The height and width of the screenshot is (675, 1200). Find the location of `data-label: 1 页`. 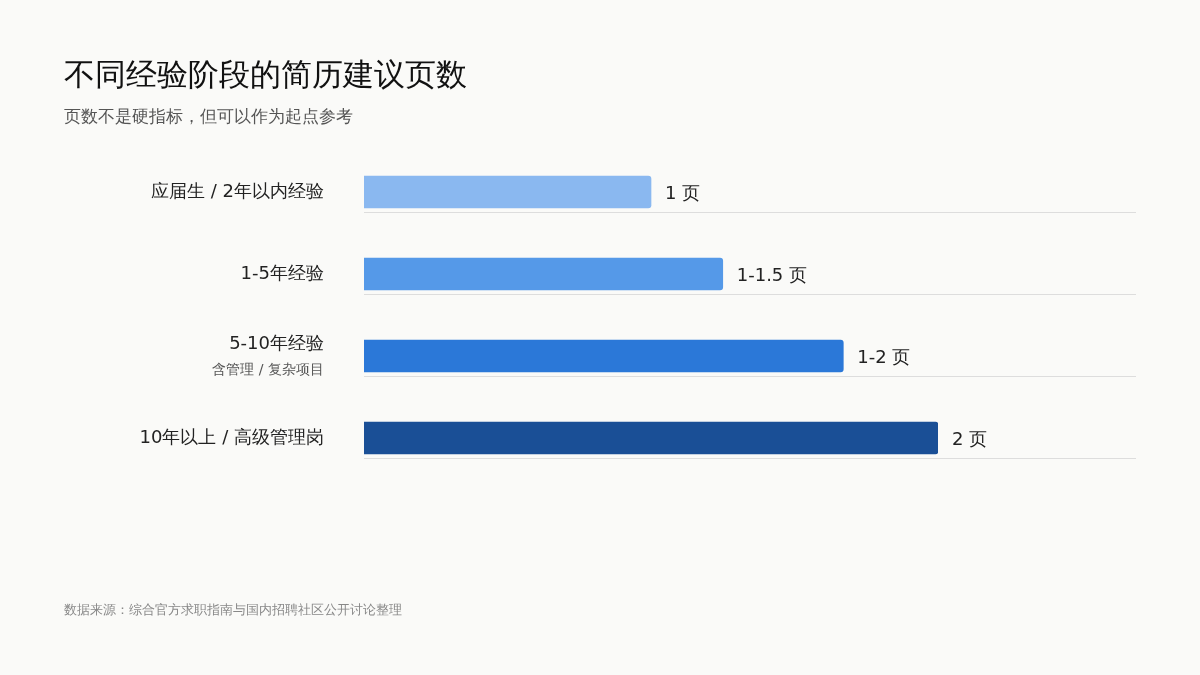

data-label: 1 页 is located at coordinates (683, 192).